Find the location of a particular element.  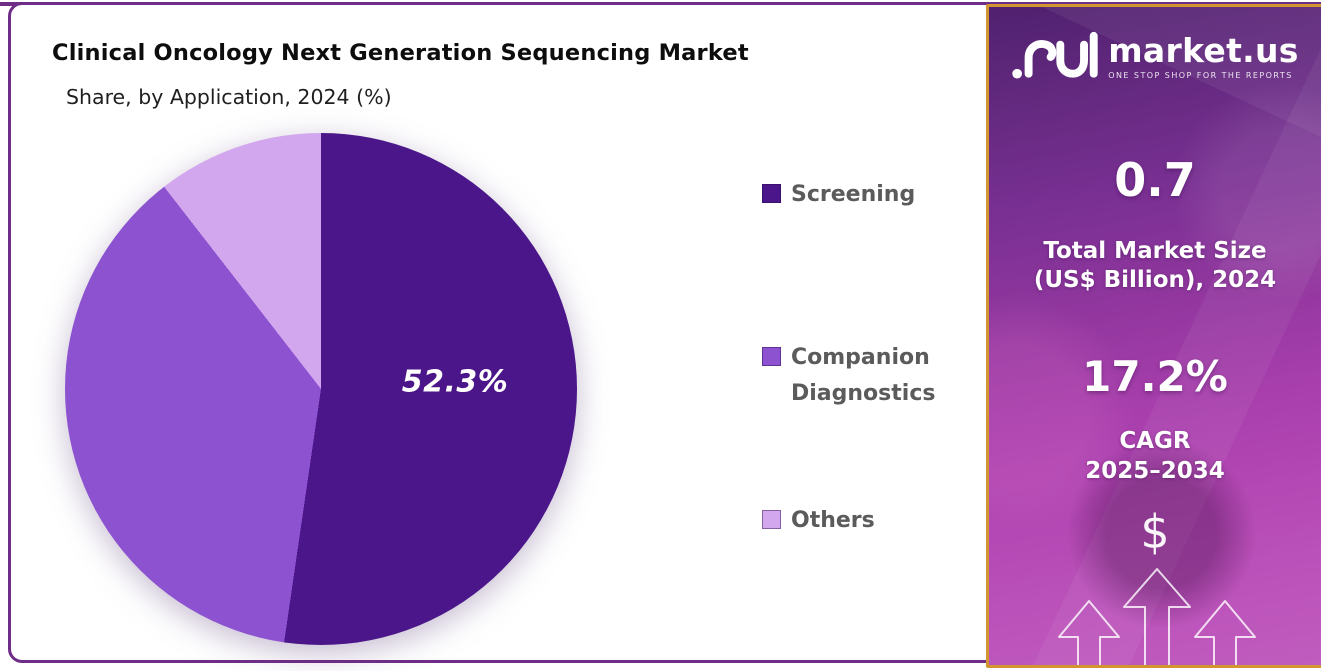

market-size-label-line1: Total Market Size is located at coordinates (1155, 251).